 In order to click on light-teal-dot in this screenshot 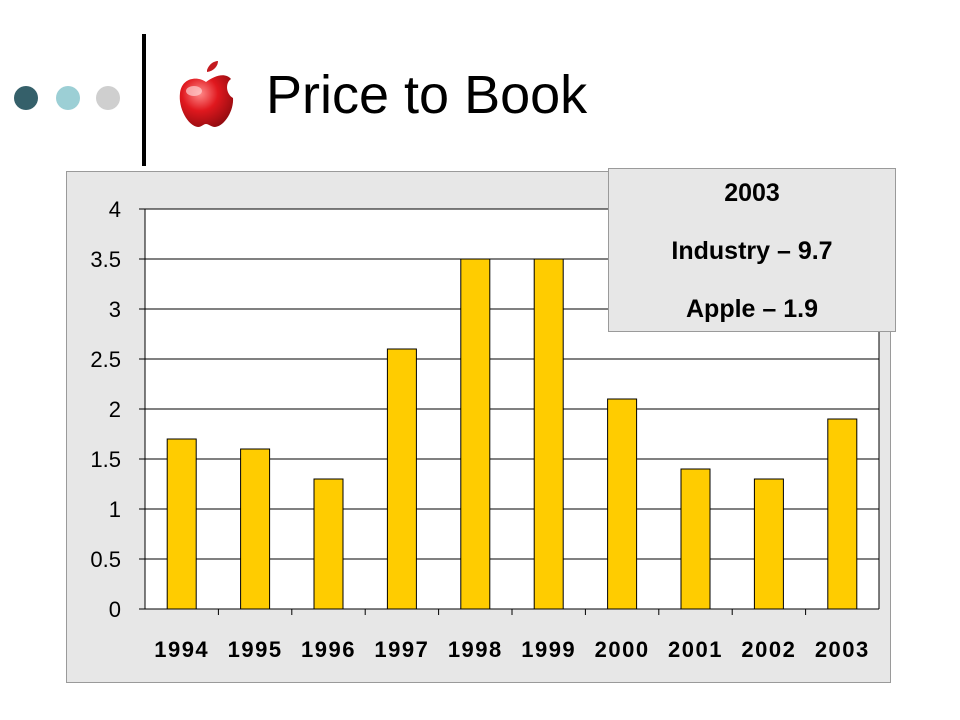, I will do `click(68, 98)`.